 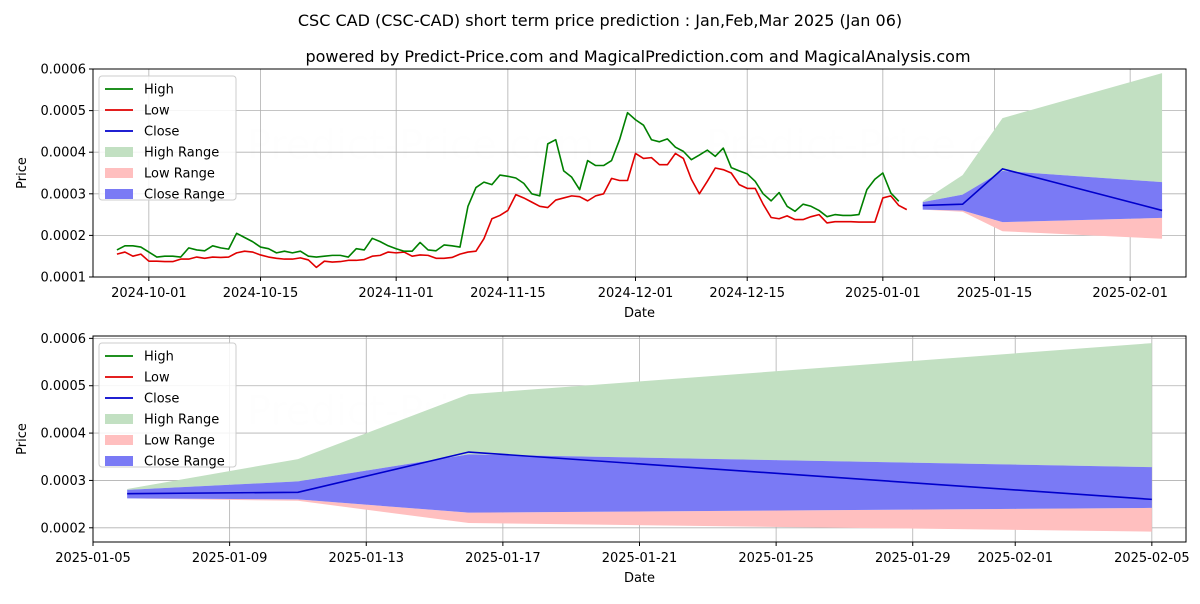 I want to click on x-tick-label: 2025-01-05, so click(x=93, y=558).